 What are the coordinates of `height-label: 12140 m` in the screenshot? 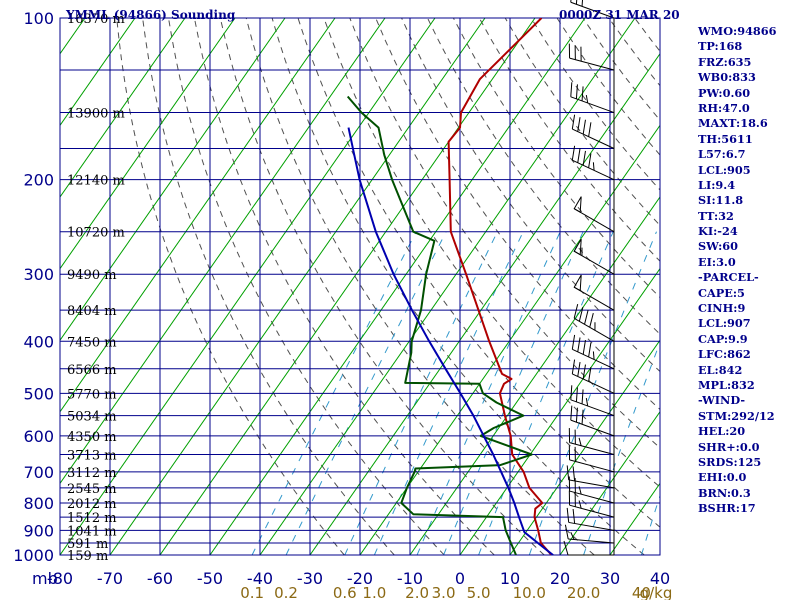 It's located at (96, 181).